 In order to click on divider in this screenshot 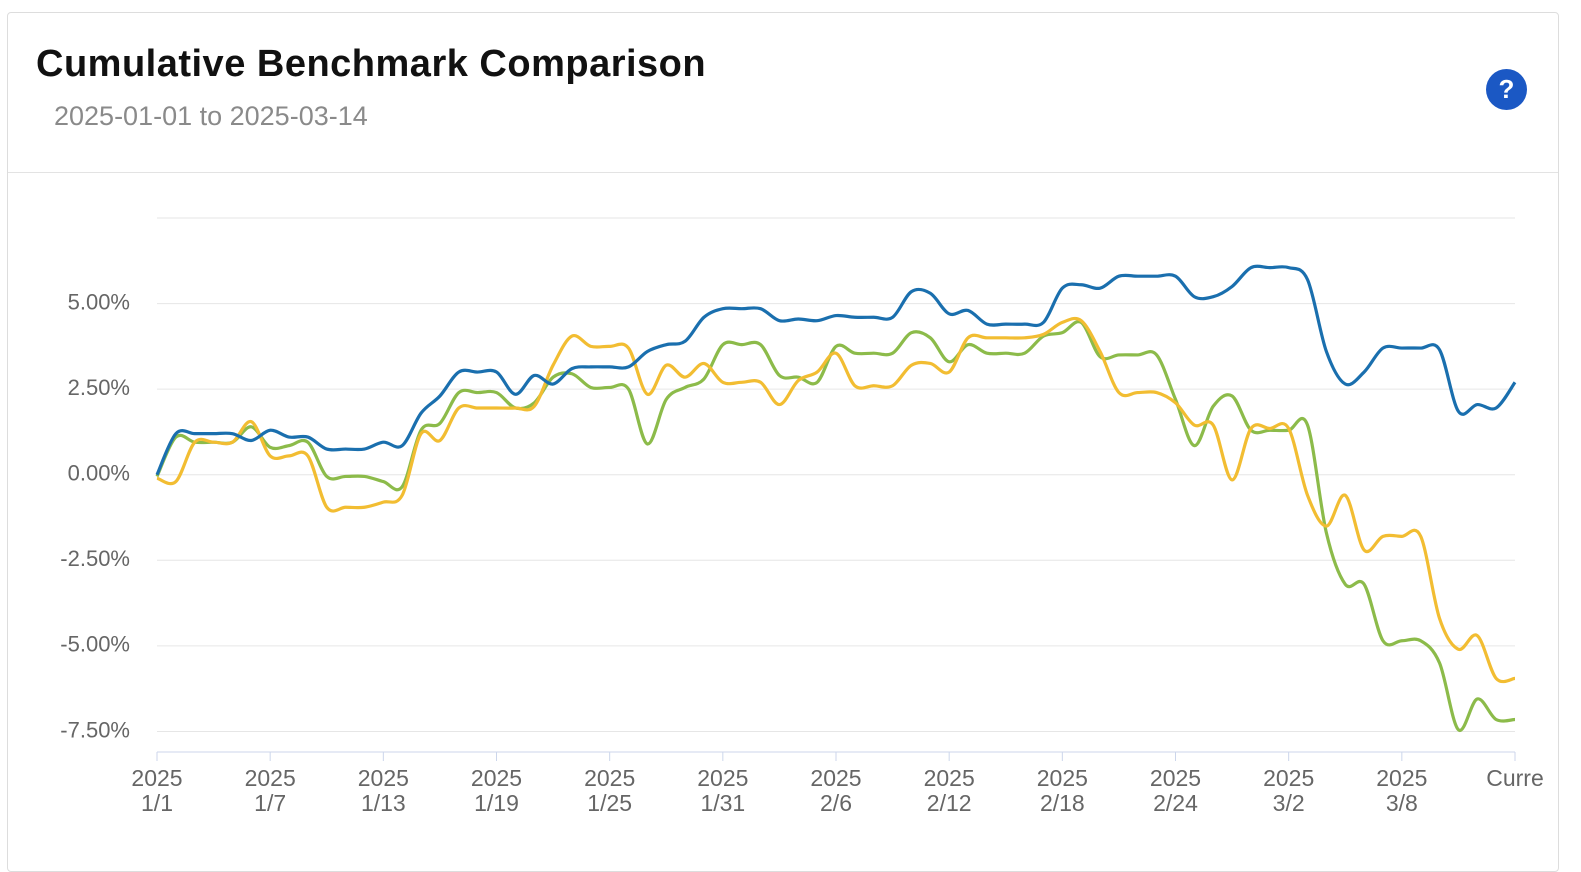, I will do `click(783, 172)`.